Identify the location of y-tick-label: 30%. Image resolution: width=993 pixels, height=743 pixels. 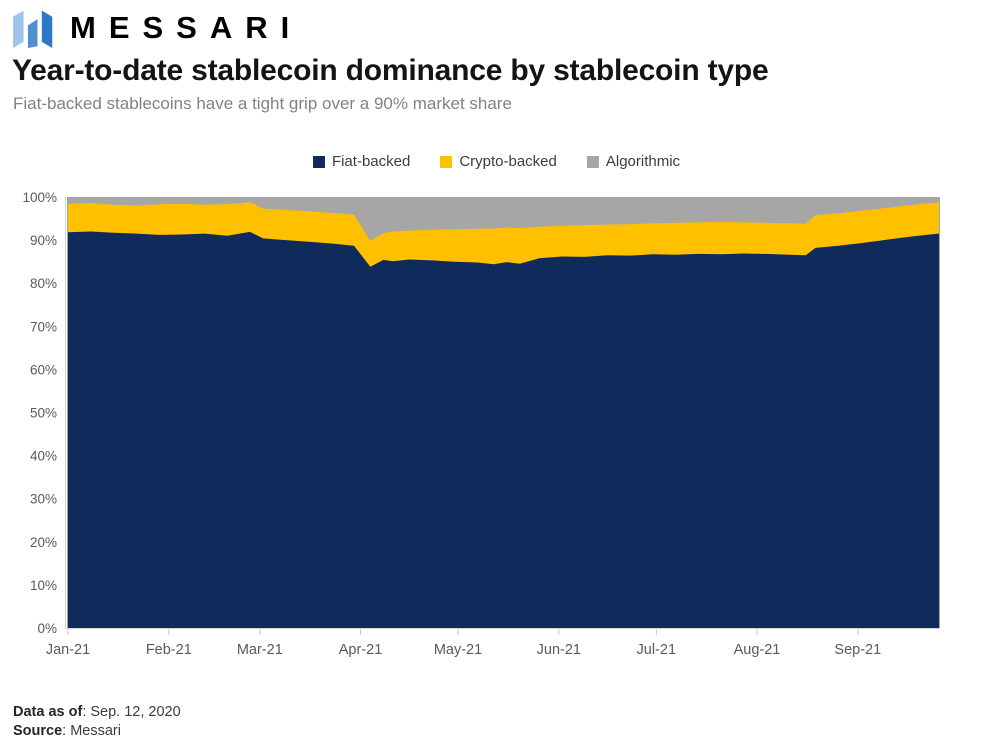
(43, 499).